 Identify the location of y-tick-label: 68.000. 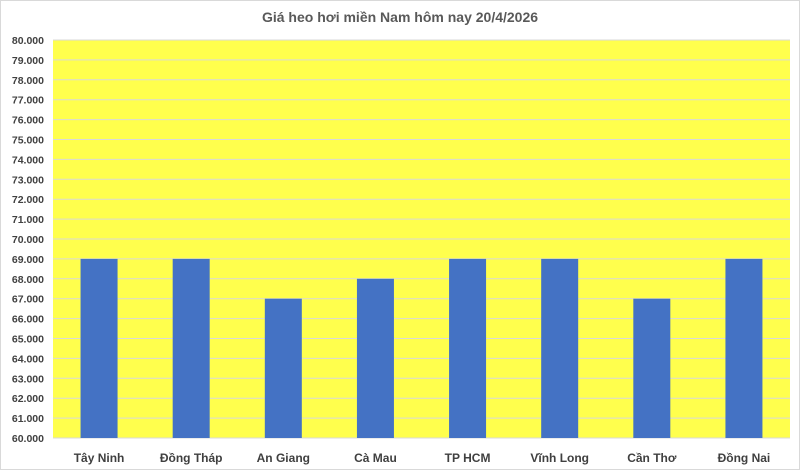
(28, 280).